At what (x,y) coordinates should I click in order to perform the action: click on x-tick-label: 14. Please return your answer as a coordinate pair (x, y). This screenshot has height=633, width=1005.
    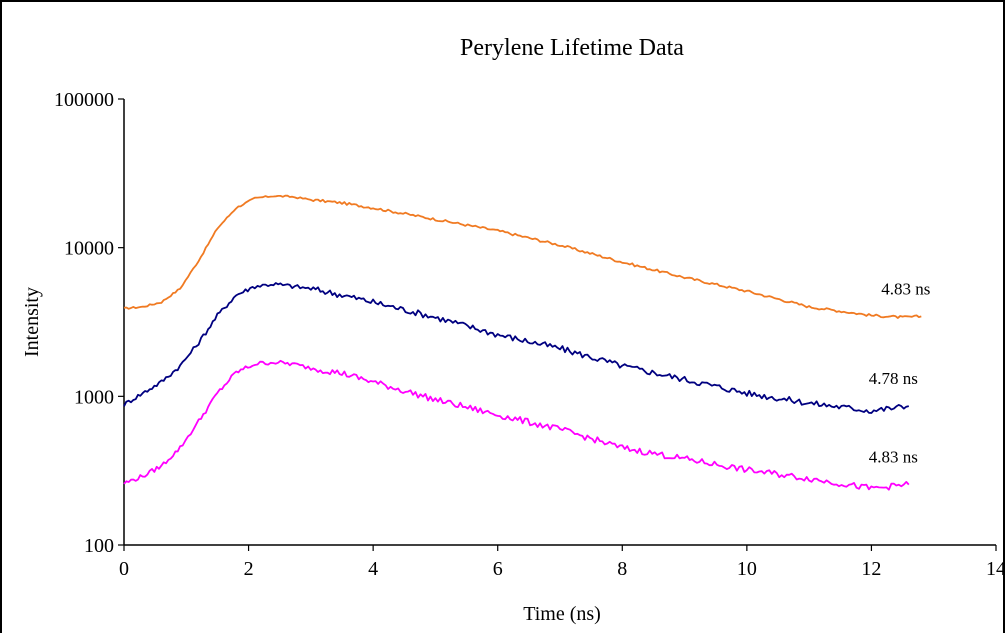
    Looking at the image, I should click on (995, 569).